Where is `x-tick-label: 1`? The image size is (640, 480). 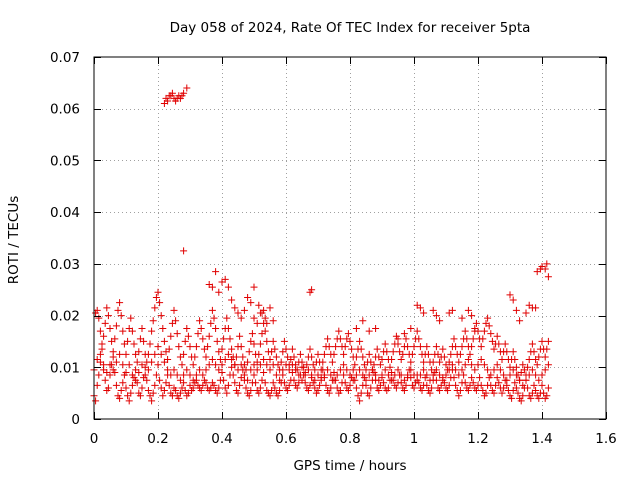
x-tick-label: 1 is located at coordinates (414, 439).